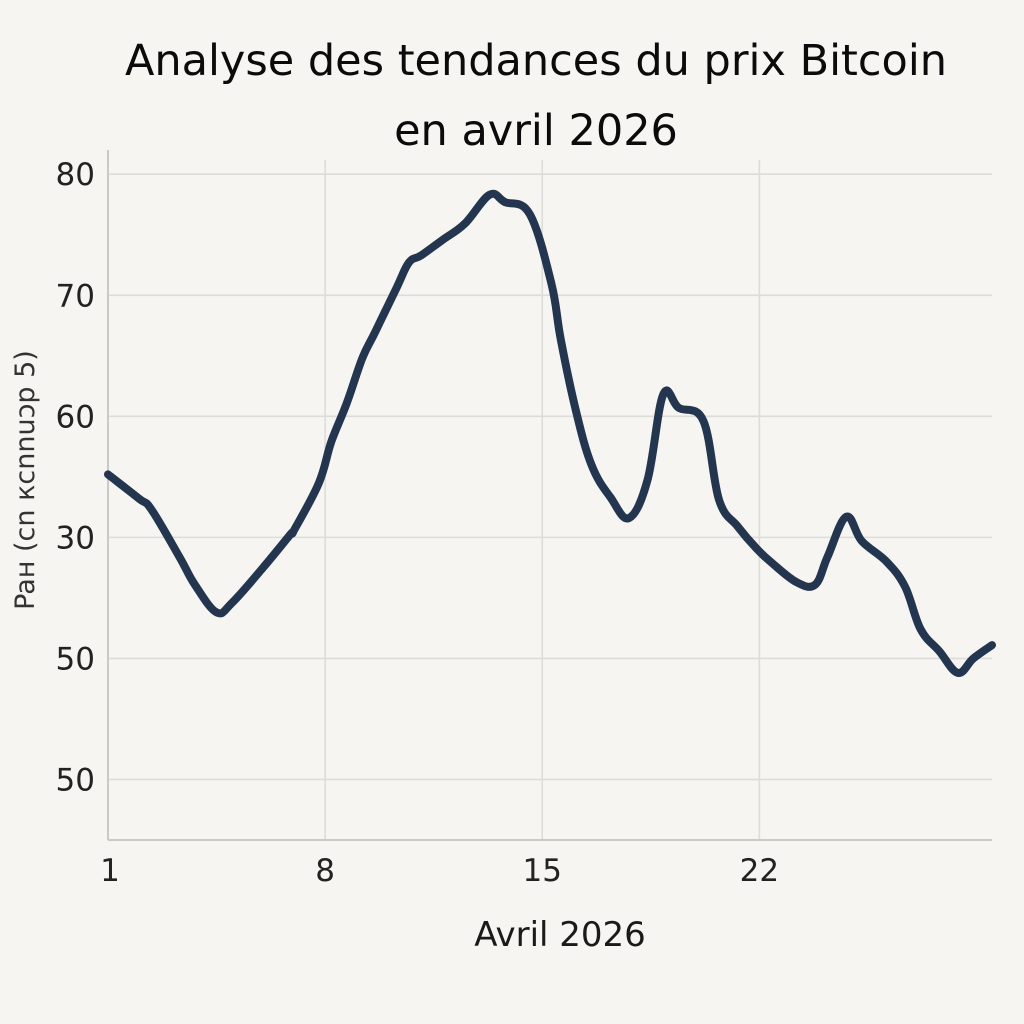 Image resolution: width=1024 pixels, height=1024 pixels. What do you see at coordinates (536, 61) in the screenshot?
I see `chart-title-line-1: Analyse des tendances du prix Bitcoin` at bounding box center [536, 61].